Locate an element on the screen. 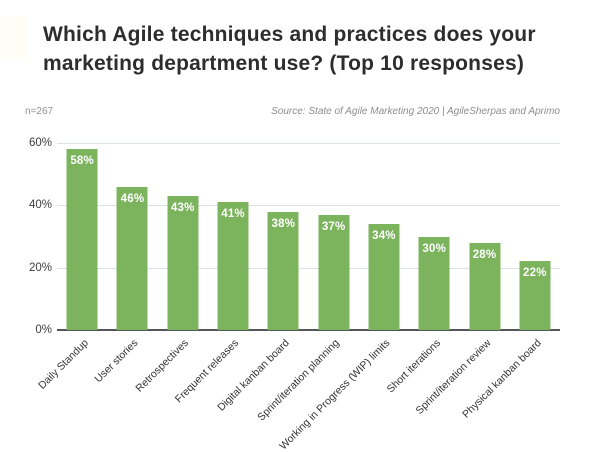  bar-column: 30% Short iterations is located at coordinates (421, 269).